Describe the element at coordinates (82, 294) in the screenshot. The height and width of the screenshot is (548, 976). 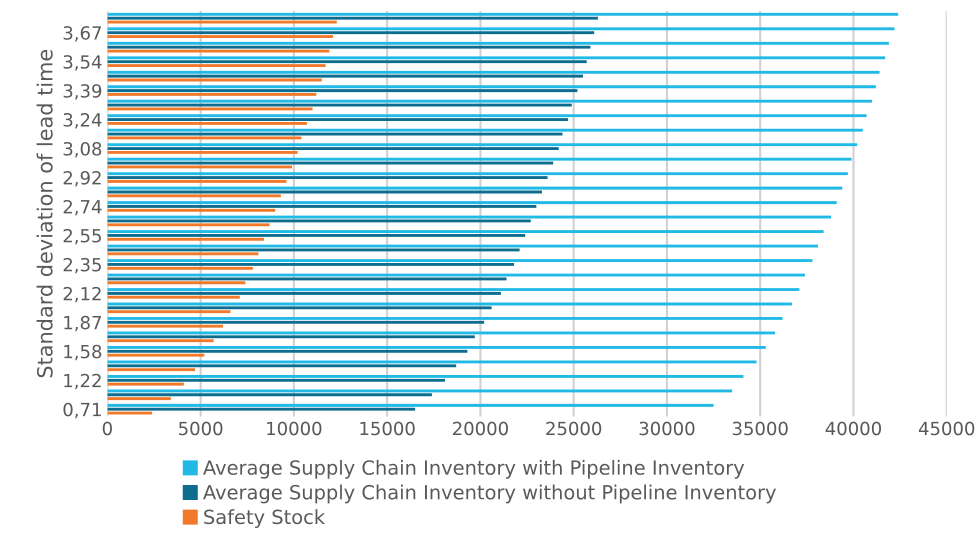
I see `y-tick-label: 2,12` at that location.